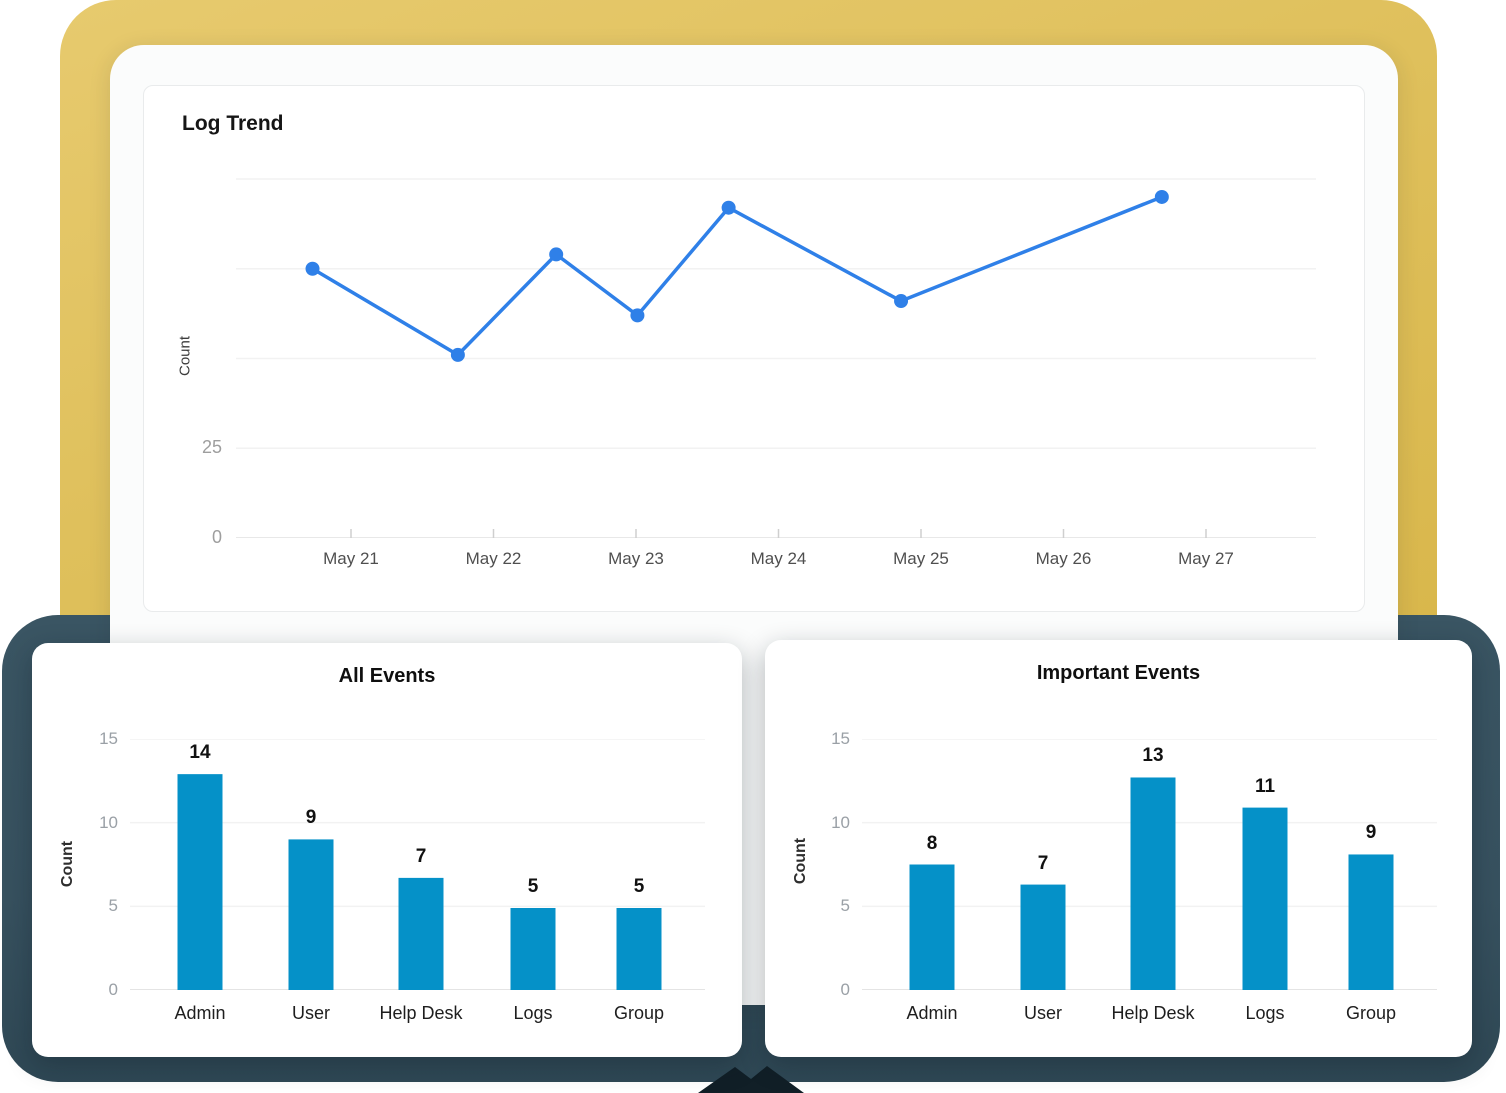  Describe the element at coordinates (387, 676) in the screenshot. I see `all-events-title: All Events` at that location.